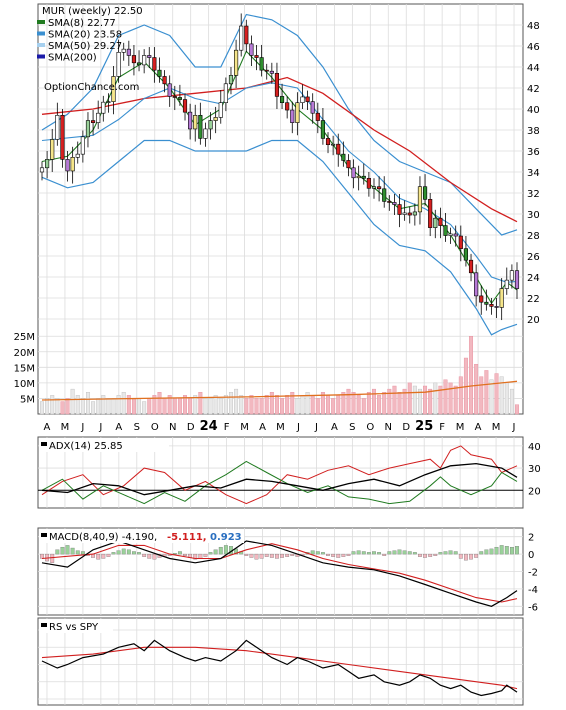 The width and height of the screenshot is (566, 710). I want to click on rs-line, so click(279, 668).